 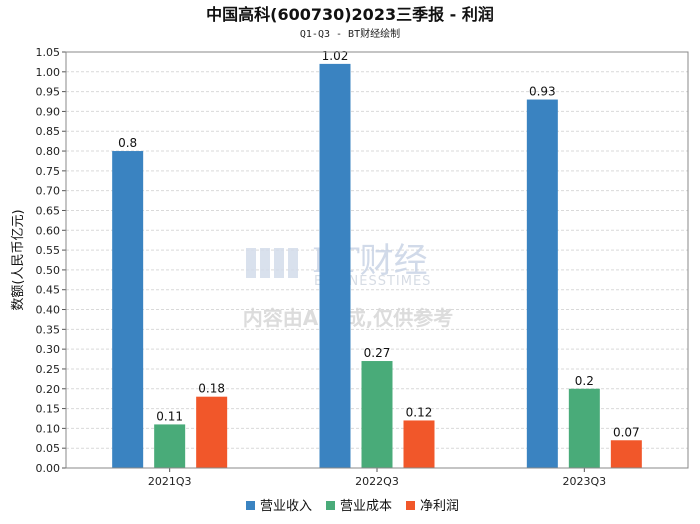 What do you see at coordinates (48, 111) in the screenshot?
I see `y-tick-label: 0.90` at bounding box center [48, 111].